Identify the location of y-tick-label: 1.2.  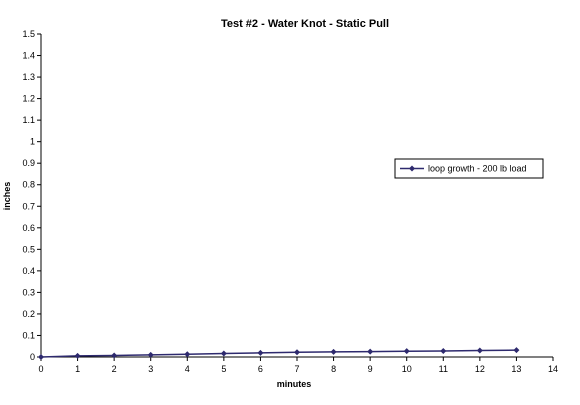
(28, 99).